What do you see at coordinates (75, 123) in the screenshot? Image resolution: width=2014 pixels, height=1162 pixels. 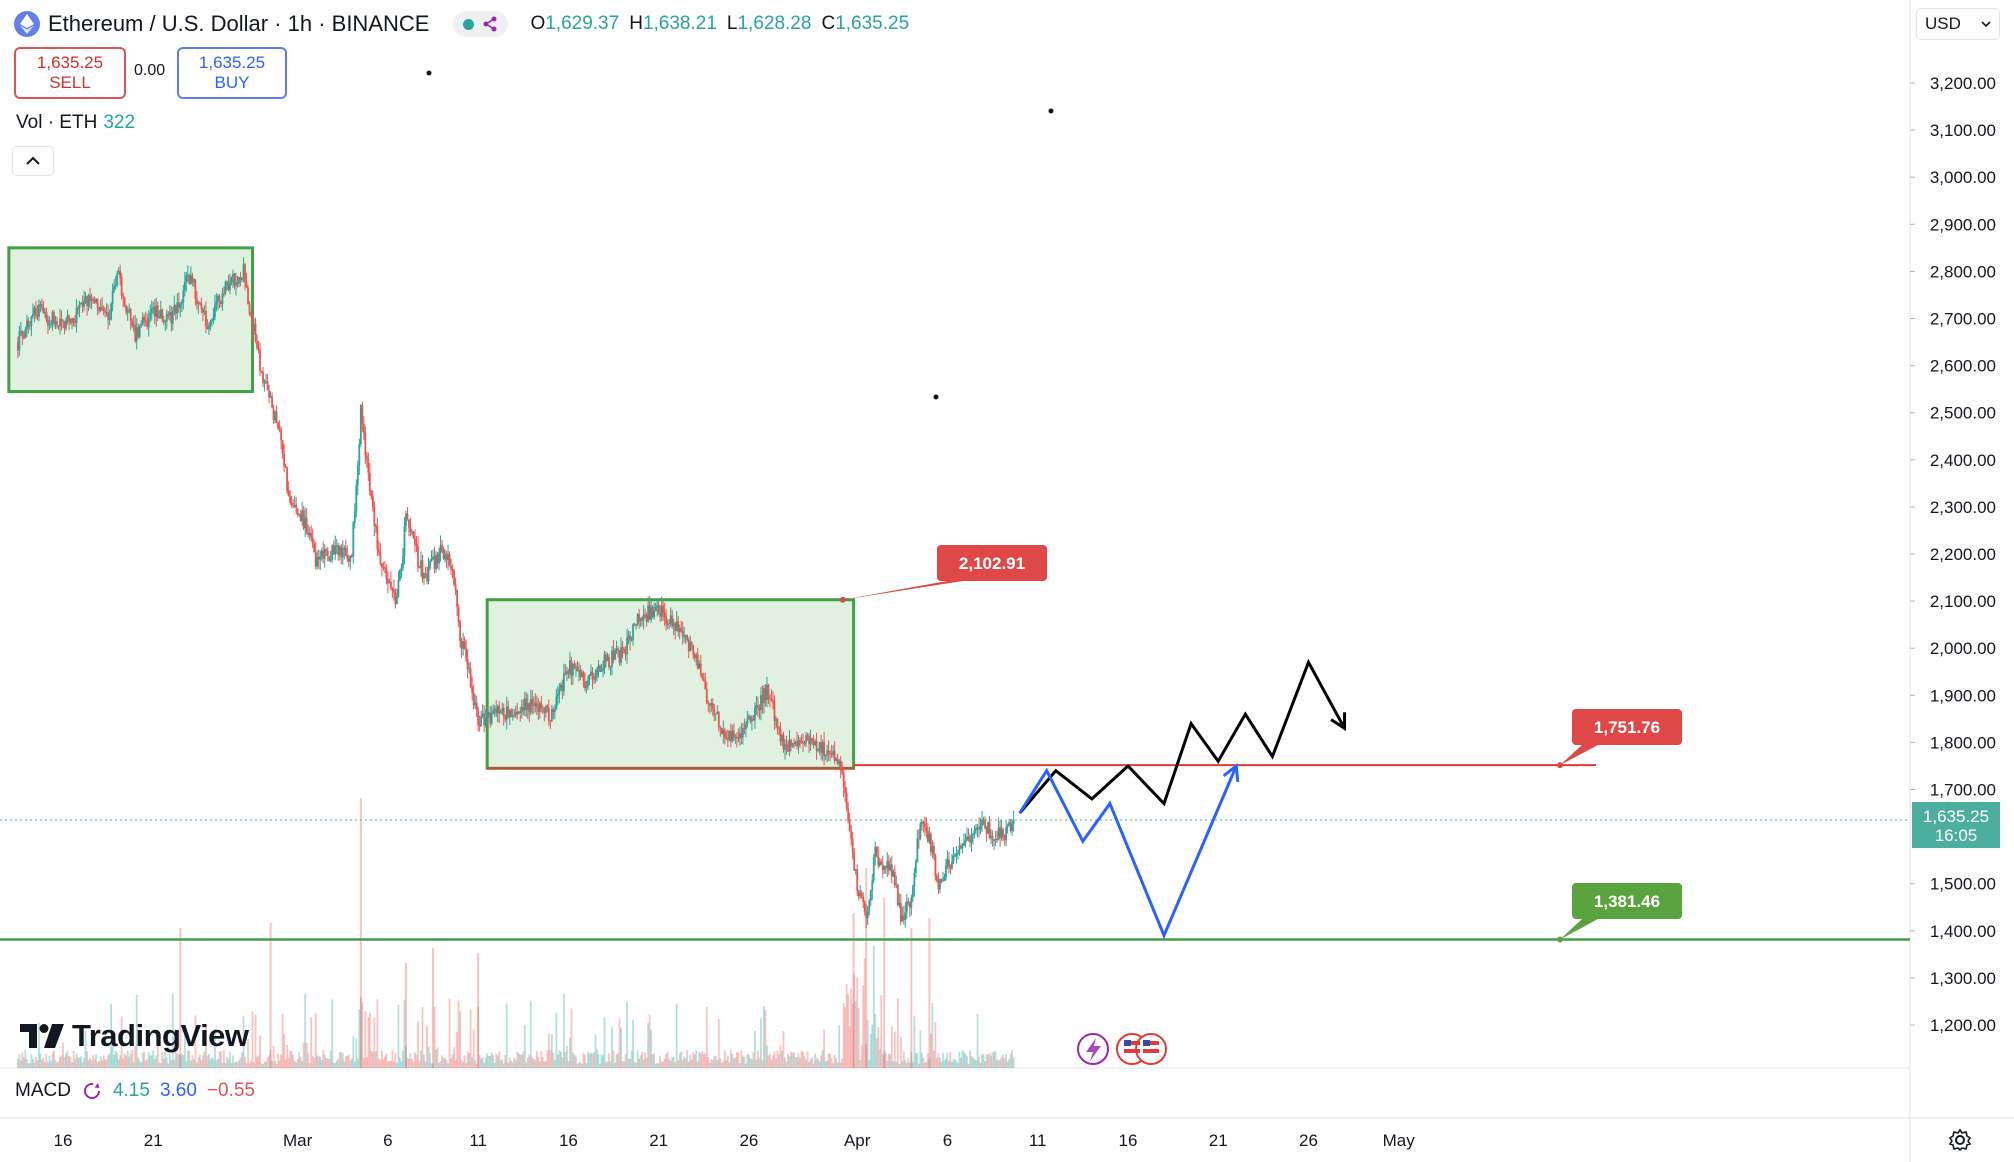 I see `volume-legend: Vol · ETH 322` at bounding box center [75, 123].